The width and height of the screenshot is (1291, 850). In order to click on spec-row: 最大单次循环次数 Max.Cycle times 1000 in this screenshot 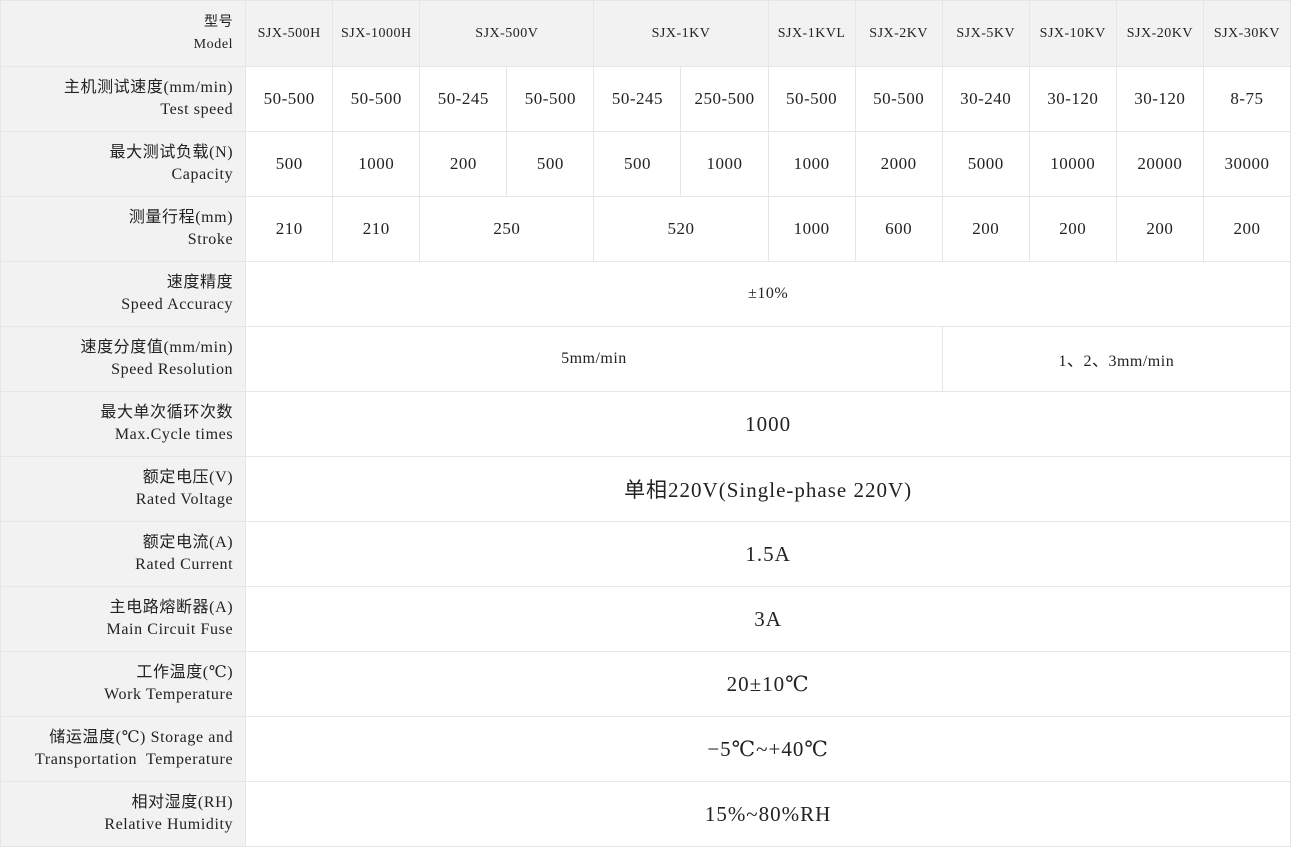, I will do `click(645, 424)`.